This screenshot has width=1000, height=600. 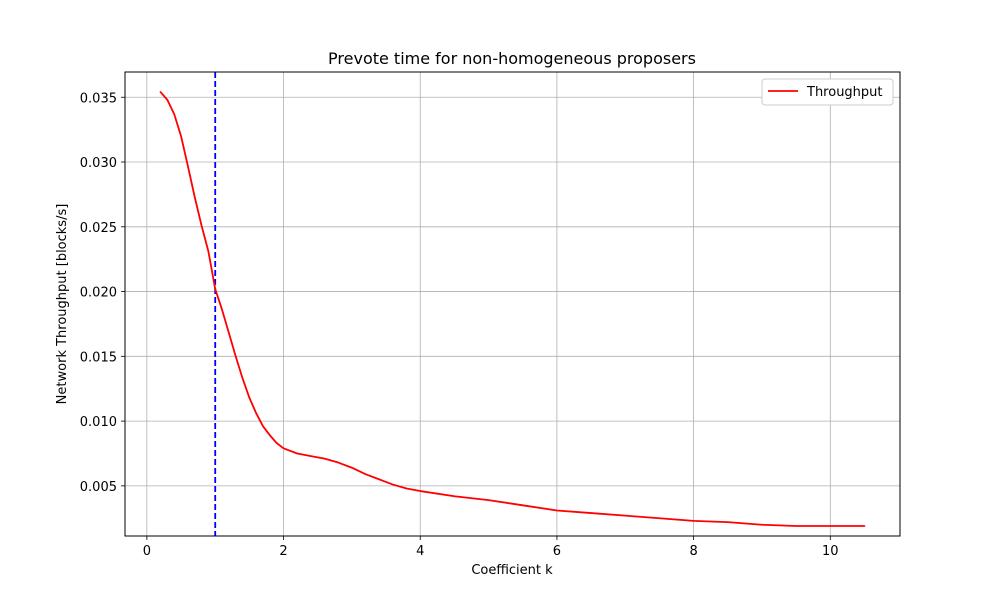 I want to click on y-tick-label: 0.020, so click(x=98, y=293).